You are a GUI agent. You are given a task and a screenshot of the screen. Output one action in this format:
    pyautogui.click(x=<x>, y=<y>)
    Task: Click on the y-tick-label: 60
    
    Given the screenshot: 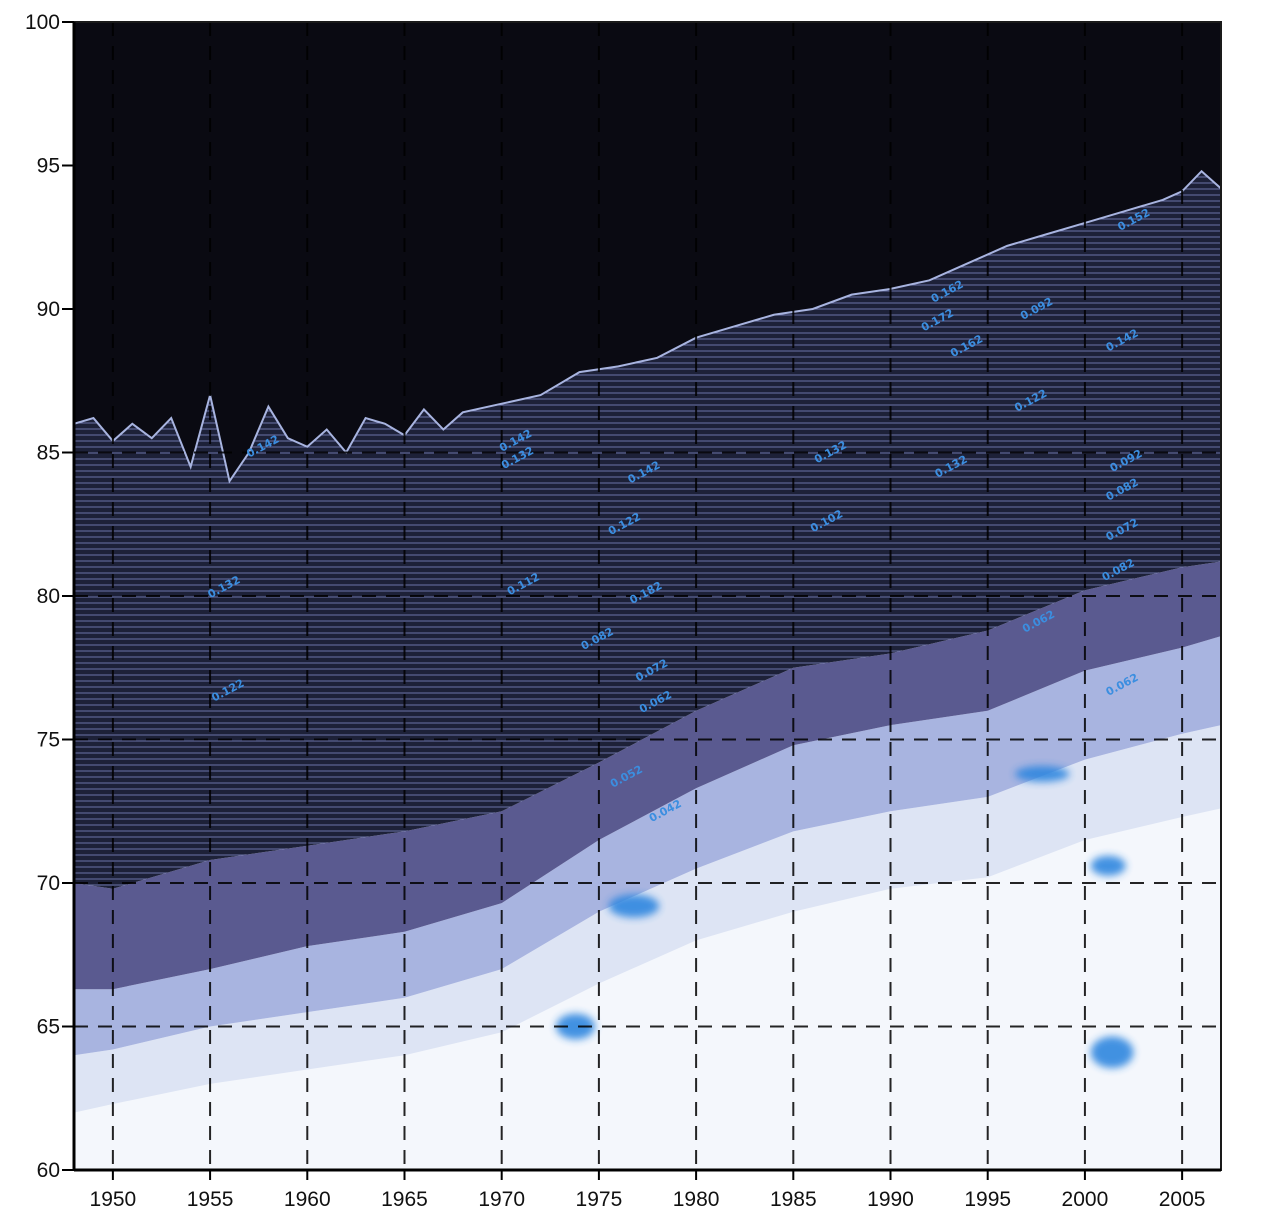 What is the action you would take?
    pyautogui.click(x=48, y=1170)
    